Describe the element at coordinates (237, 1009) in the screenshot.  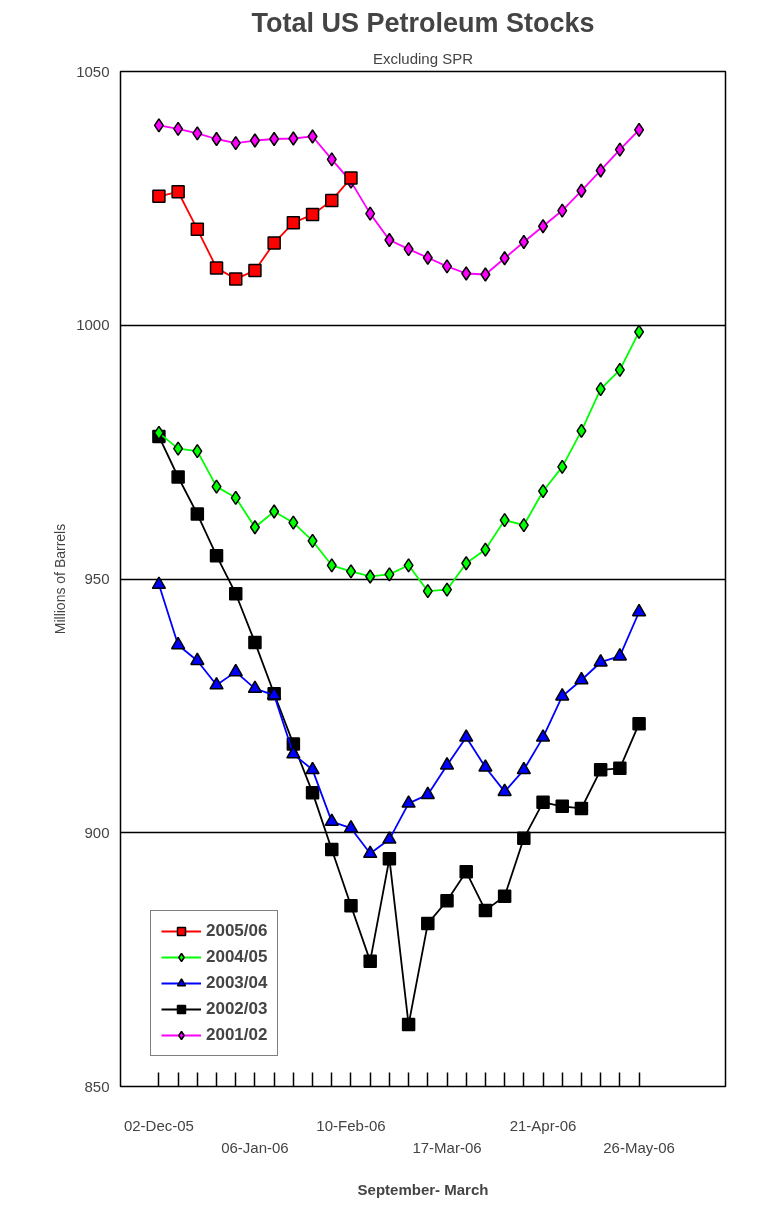
I see `legend-label: 2002/03` at that location.